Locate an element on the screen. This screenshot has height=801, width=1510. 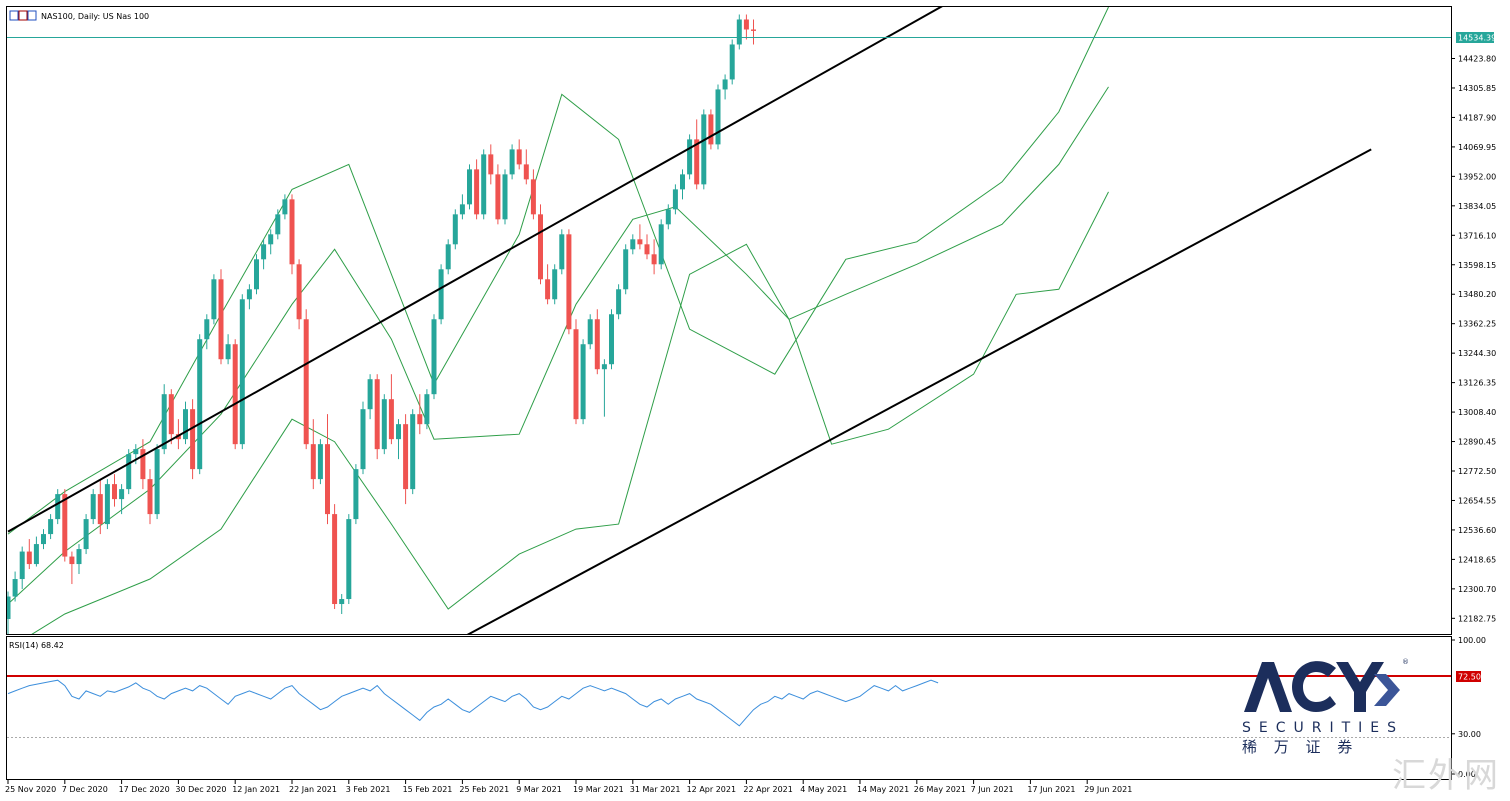
date-tick-label: 9 Mar 2021 is located at coordinates (539, 789).